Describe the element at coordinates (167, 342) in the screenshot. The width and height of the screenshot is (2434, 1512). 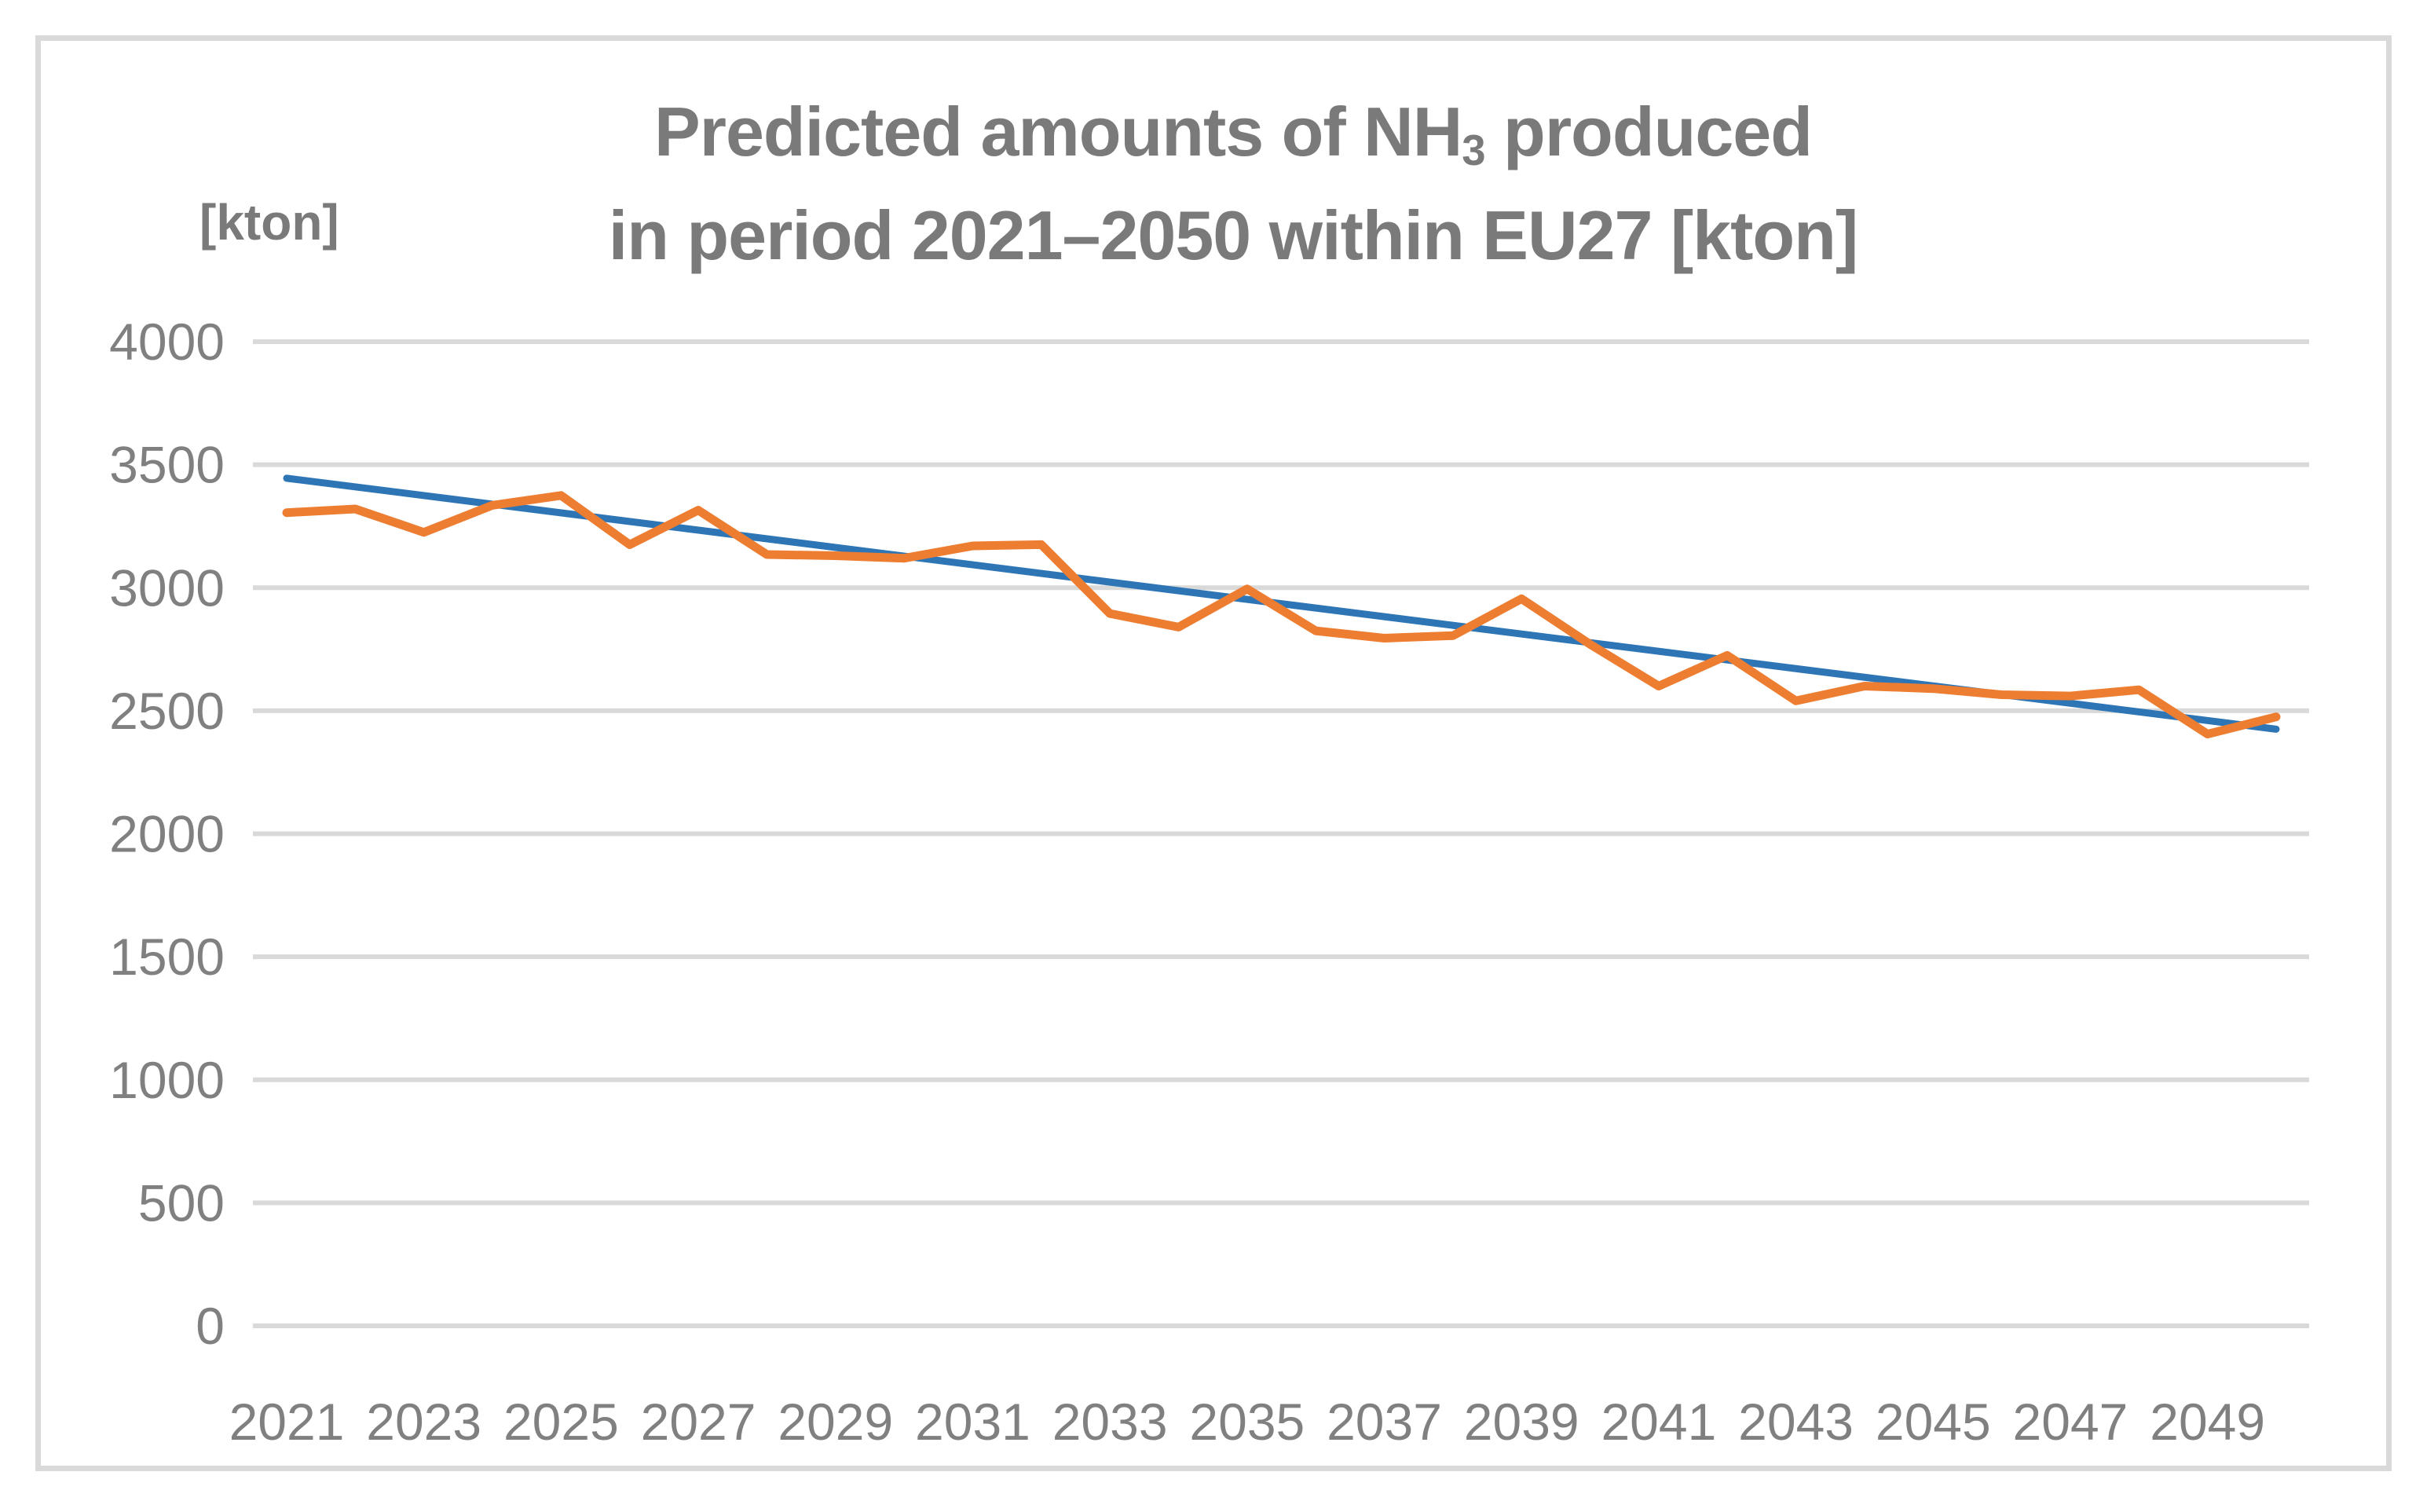
I see `y-tick-label-4000: 4000` at that location.